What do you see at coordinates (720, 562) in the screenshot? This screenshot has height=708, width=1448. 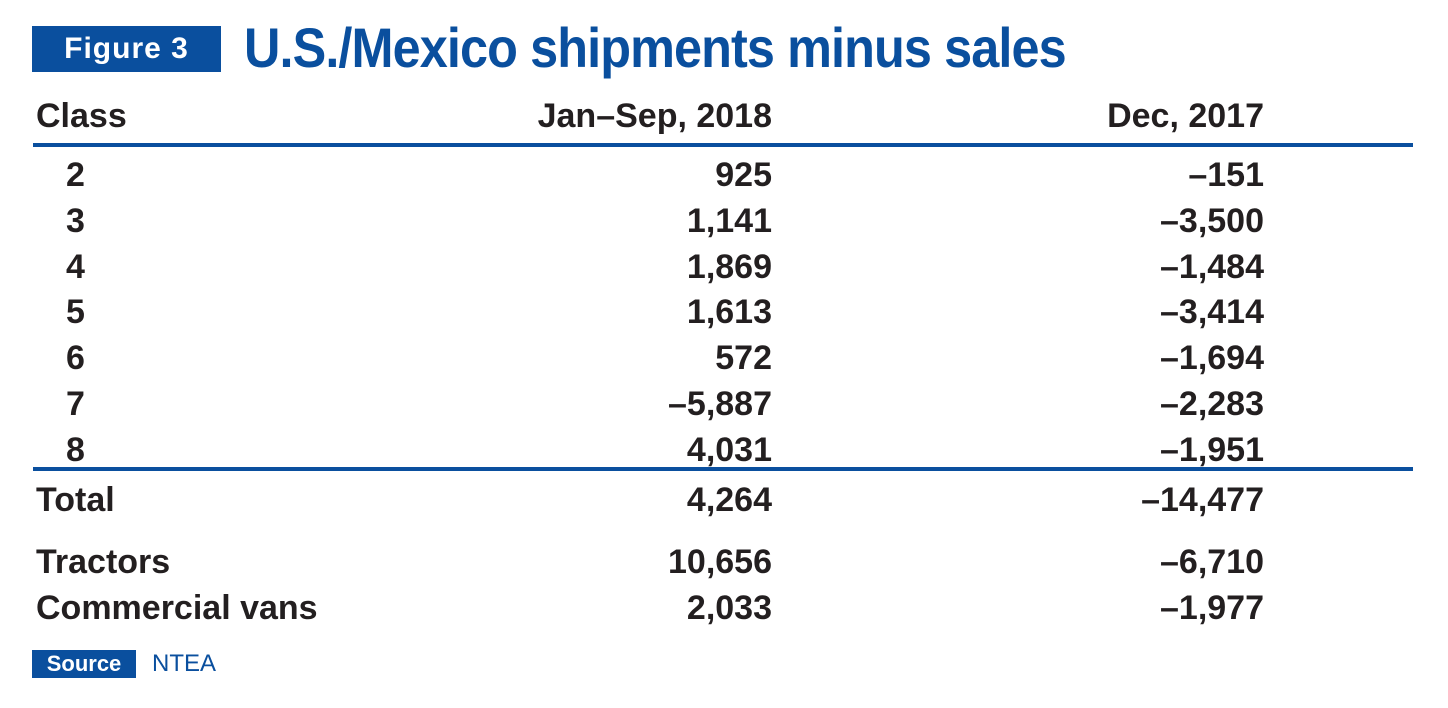 I see `cell-jan-sep-2018: 10,656` at bounding box center [720, 562].